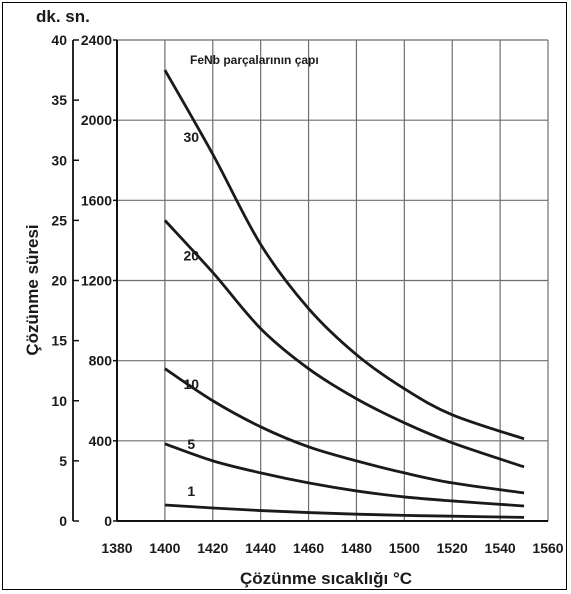  What do you see at coordinates (108, 521) in the screenshot?
I see `y-tick-label: 0` at bounding box center [108, 521].